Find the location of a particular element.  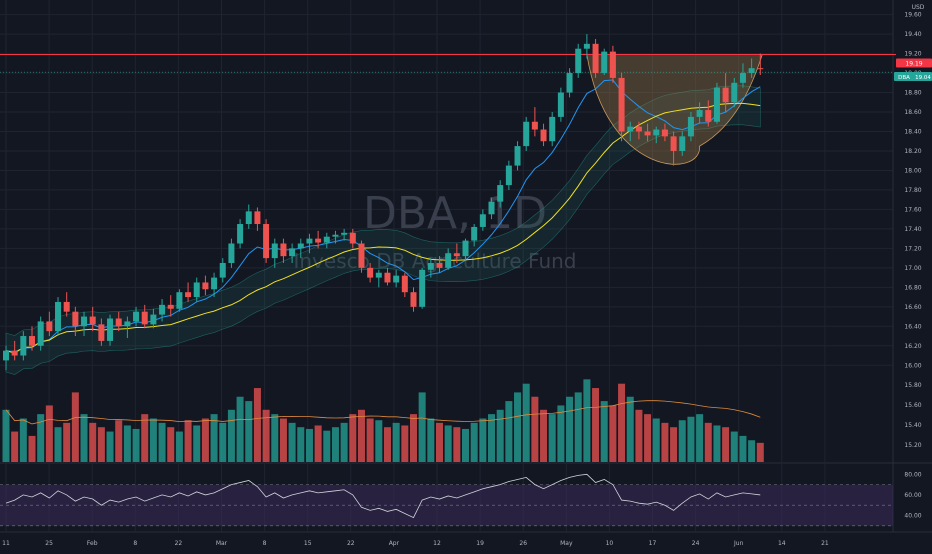

volume-layer: 15.80 15.60 15.40 15.20 is located at coordinates (462, 420).